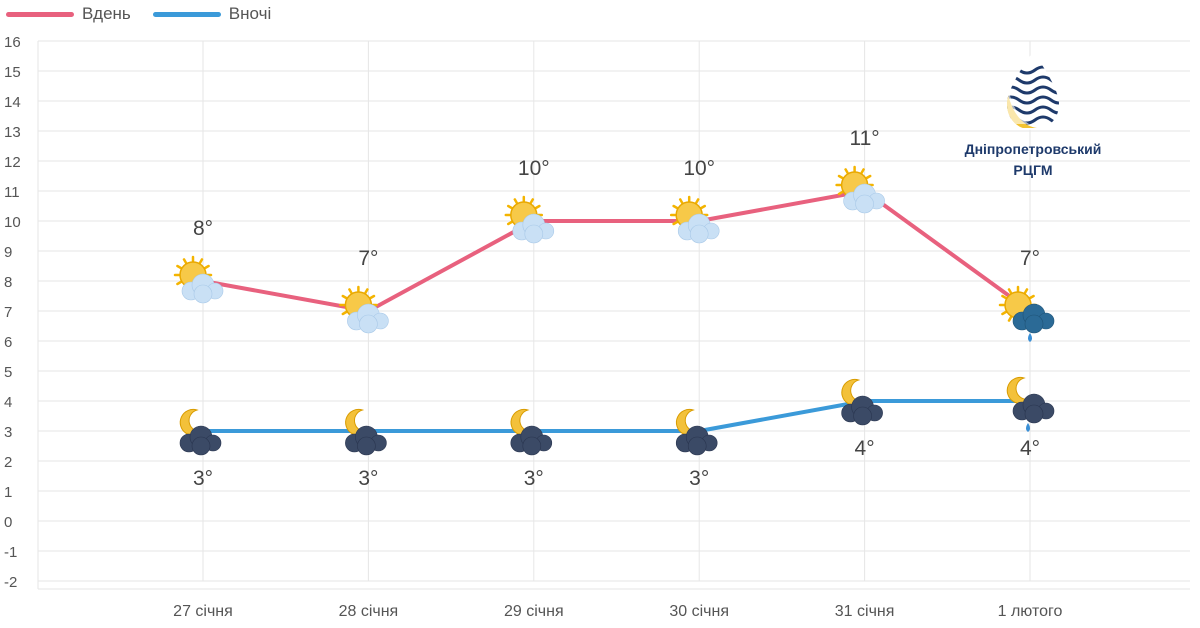 The image size is (1200, 628). Describe the element at coordinates (8, 372) in the screenshot. I see `y-tick-label: 5` at that location.